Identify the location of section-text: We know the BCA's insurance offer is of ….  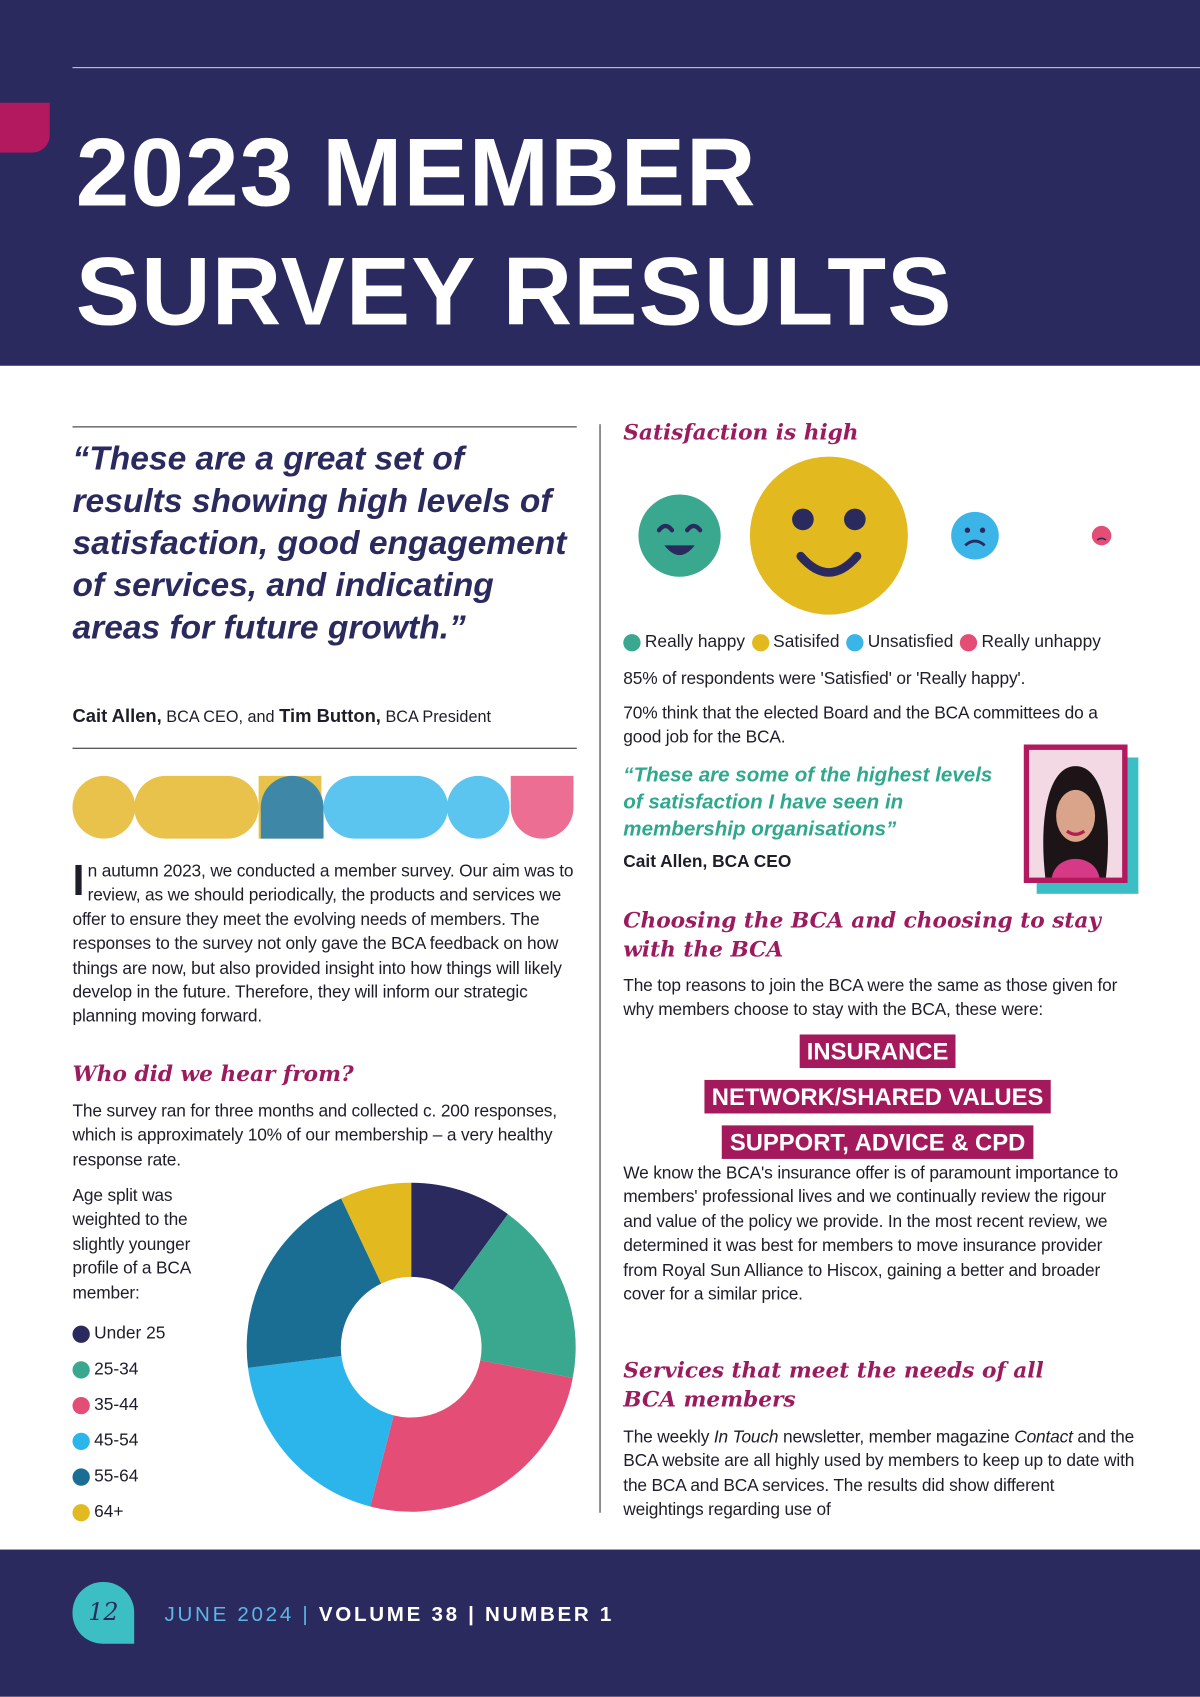
(871, 1234).